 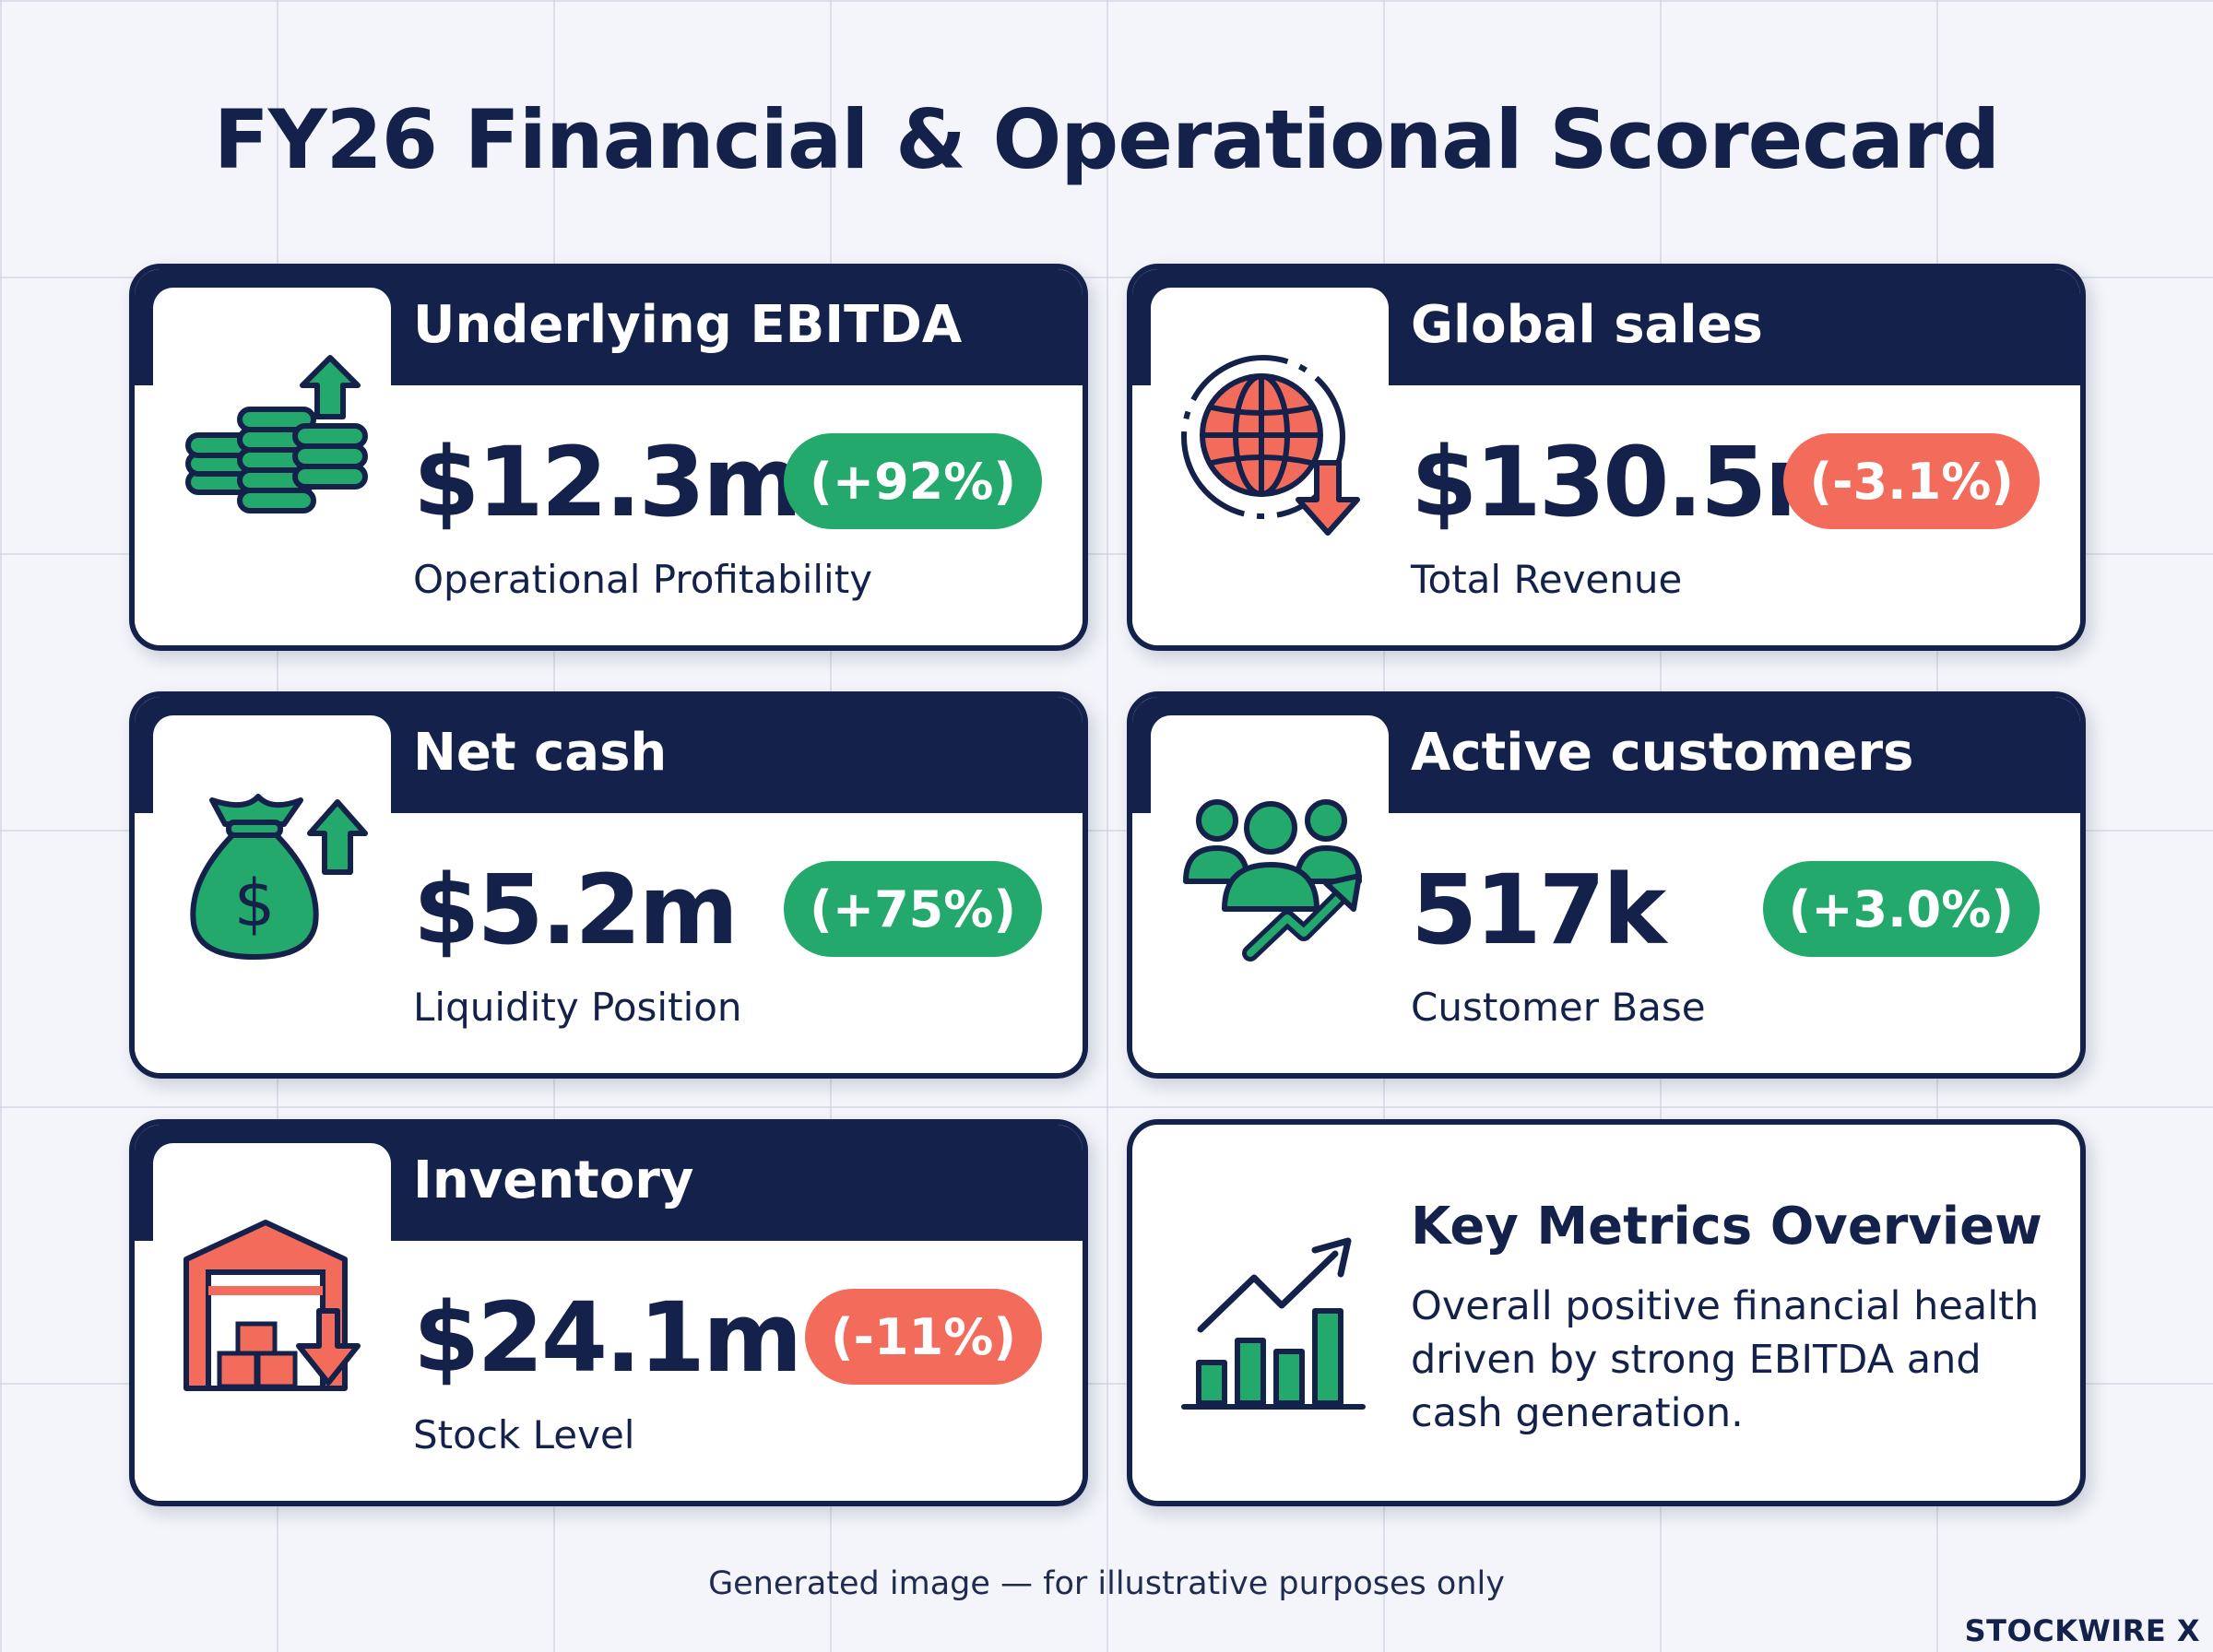 I want to click on card-heading: Global sales, so click(x=1587, y=325).